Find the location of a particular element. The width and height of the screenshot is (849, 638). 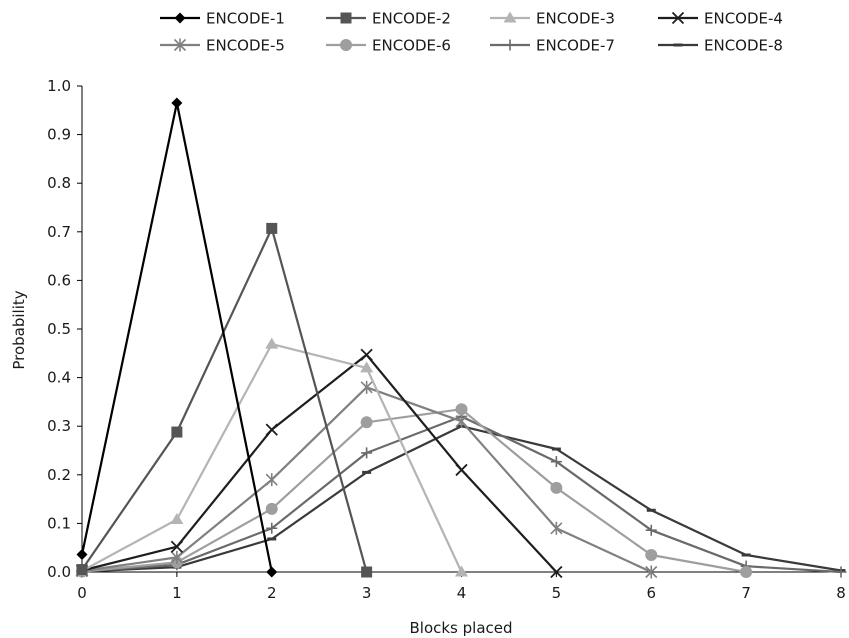

legend-item-encode-3: ENCODE-3 is located at coordinates (552, 19).